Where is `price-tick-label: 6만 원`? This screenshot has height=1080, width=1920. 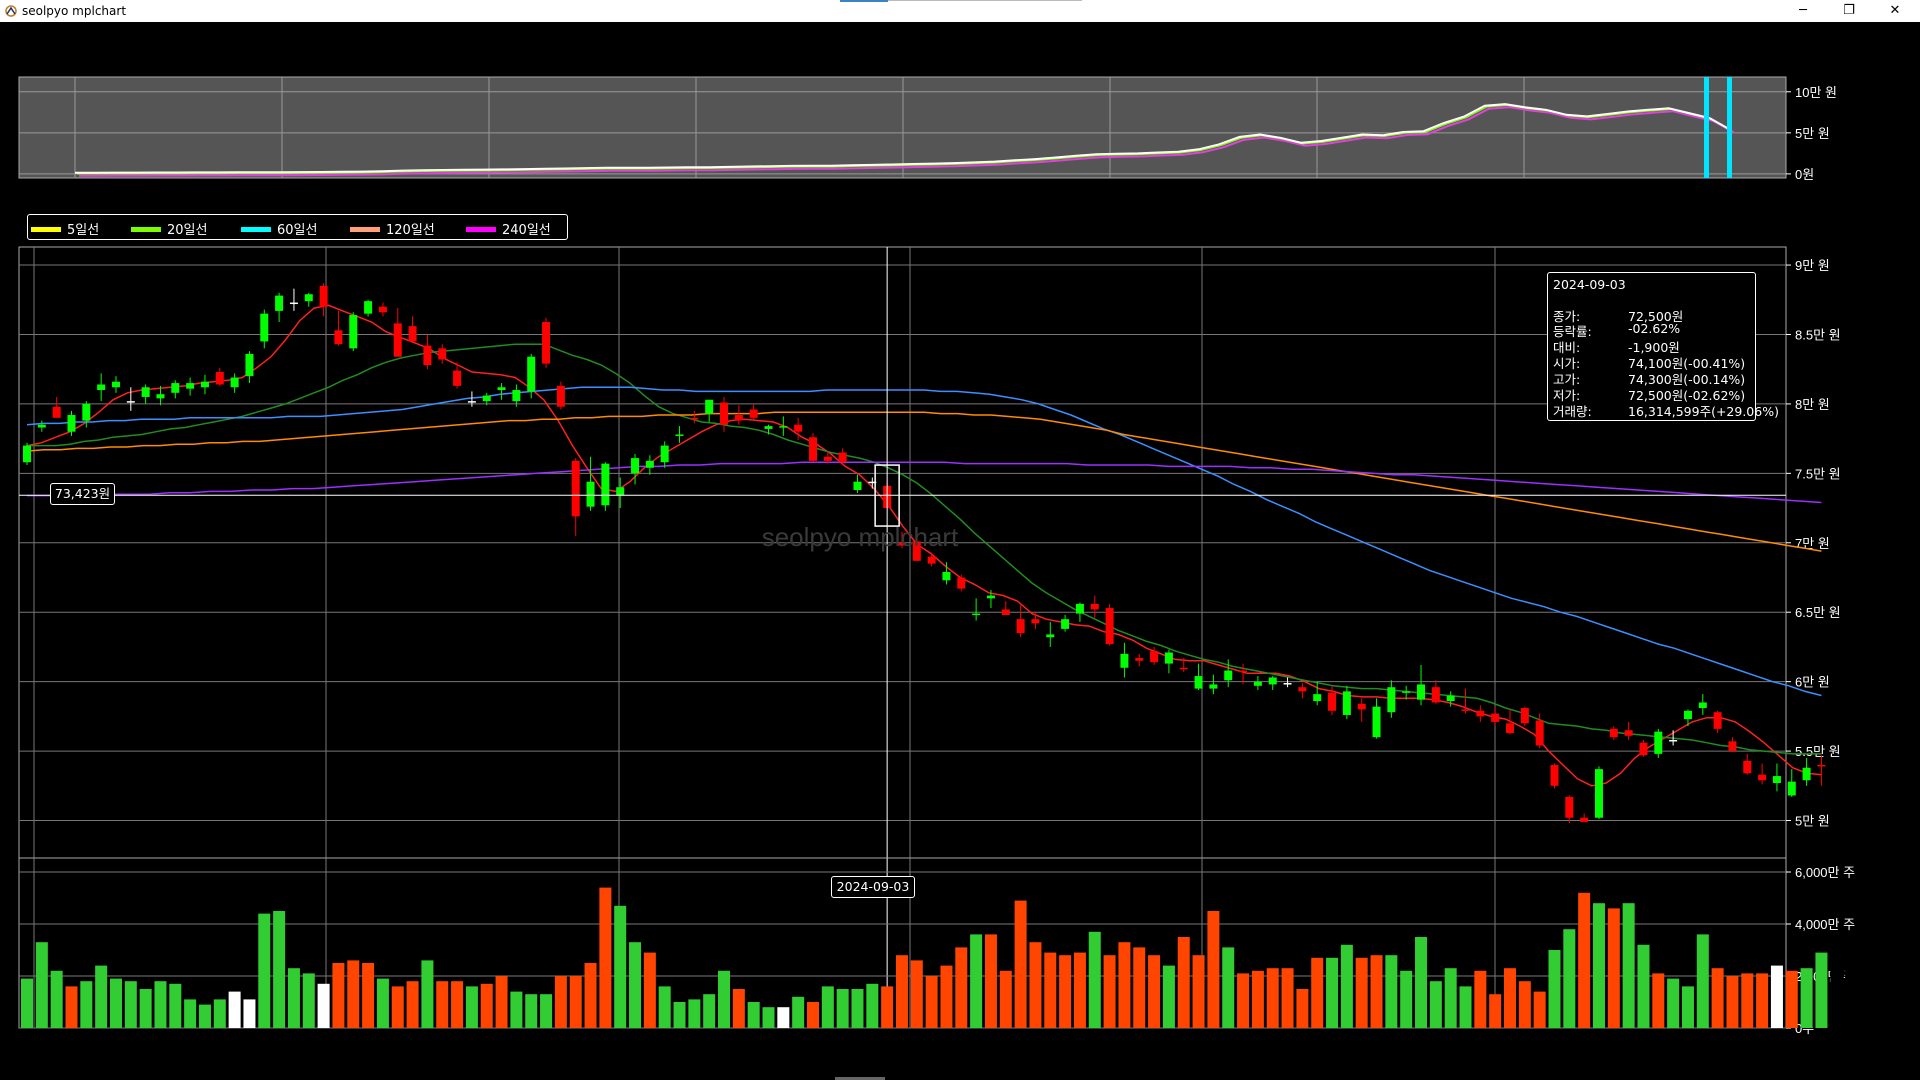 price-tick-label: 6만 원 is located at coordinates (1812, 682).